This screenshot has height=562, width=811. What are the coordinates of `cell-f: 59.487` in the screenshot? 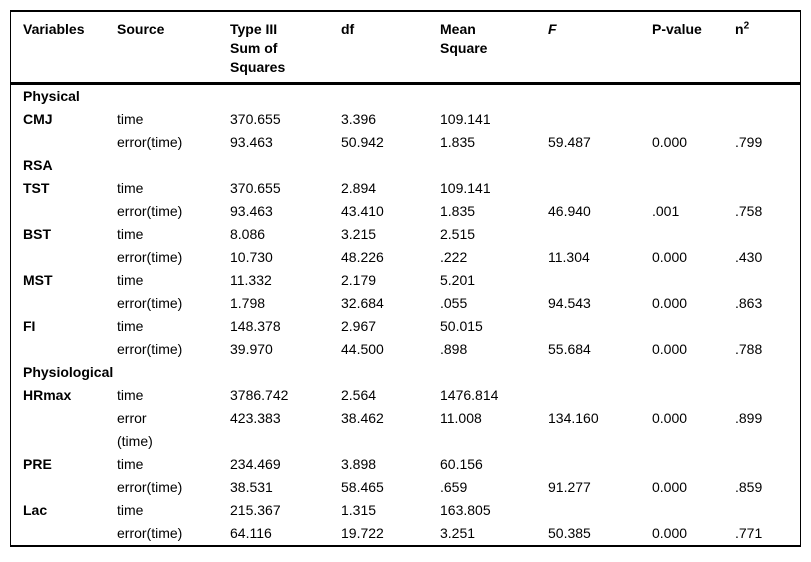 It's located at (569, 142).